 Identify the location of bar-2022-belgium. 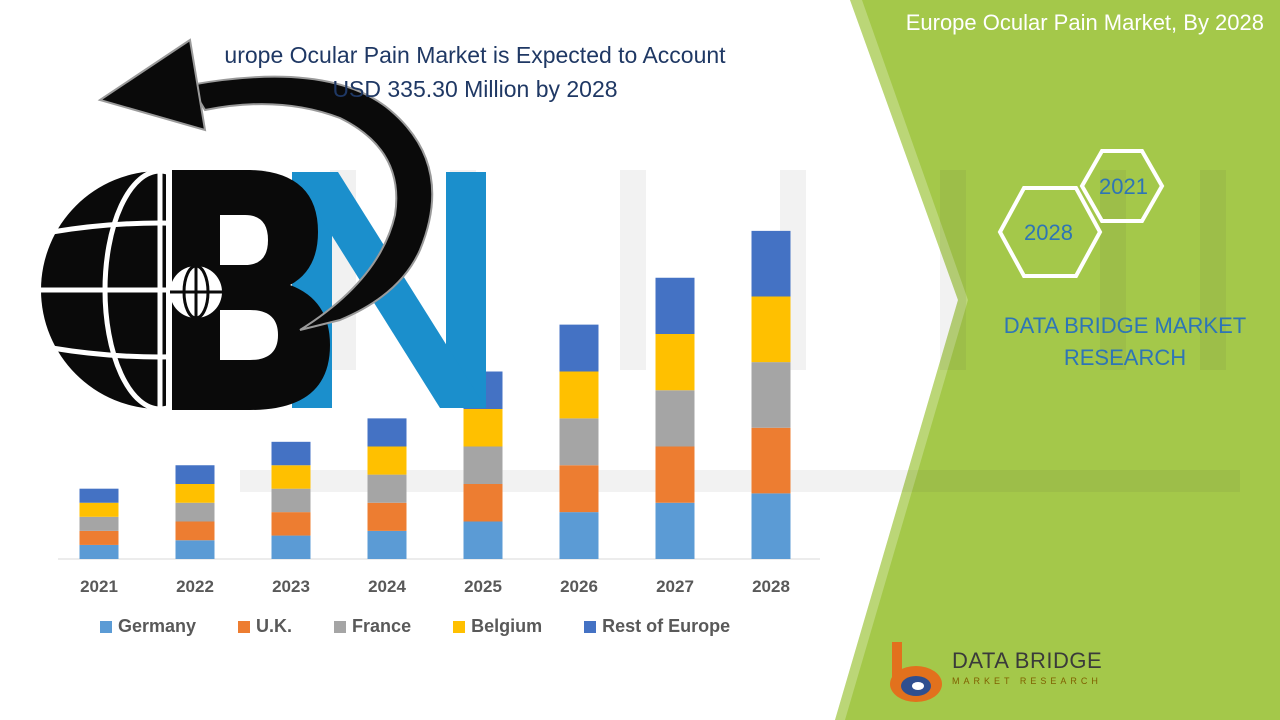
(195, 493).